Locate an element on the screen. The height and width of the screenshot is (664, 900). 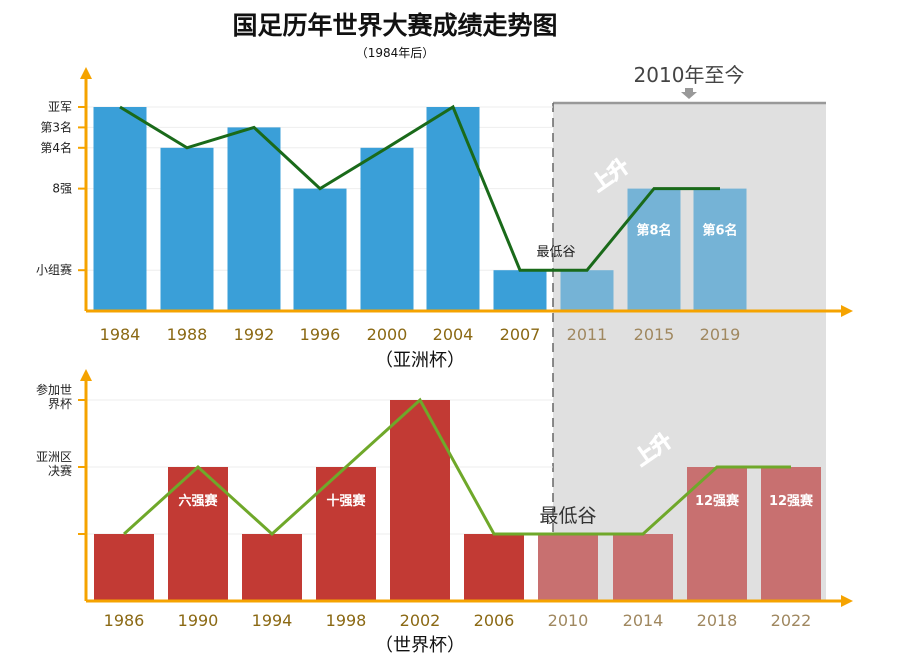
x-tick-label: 1992 is located at coordinates (254, 334).